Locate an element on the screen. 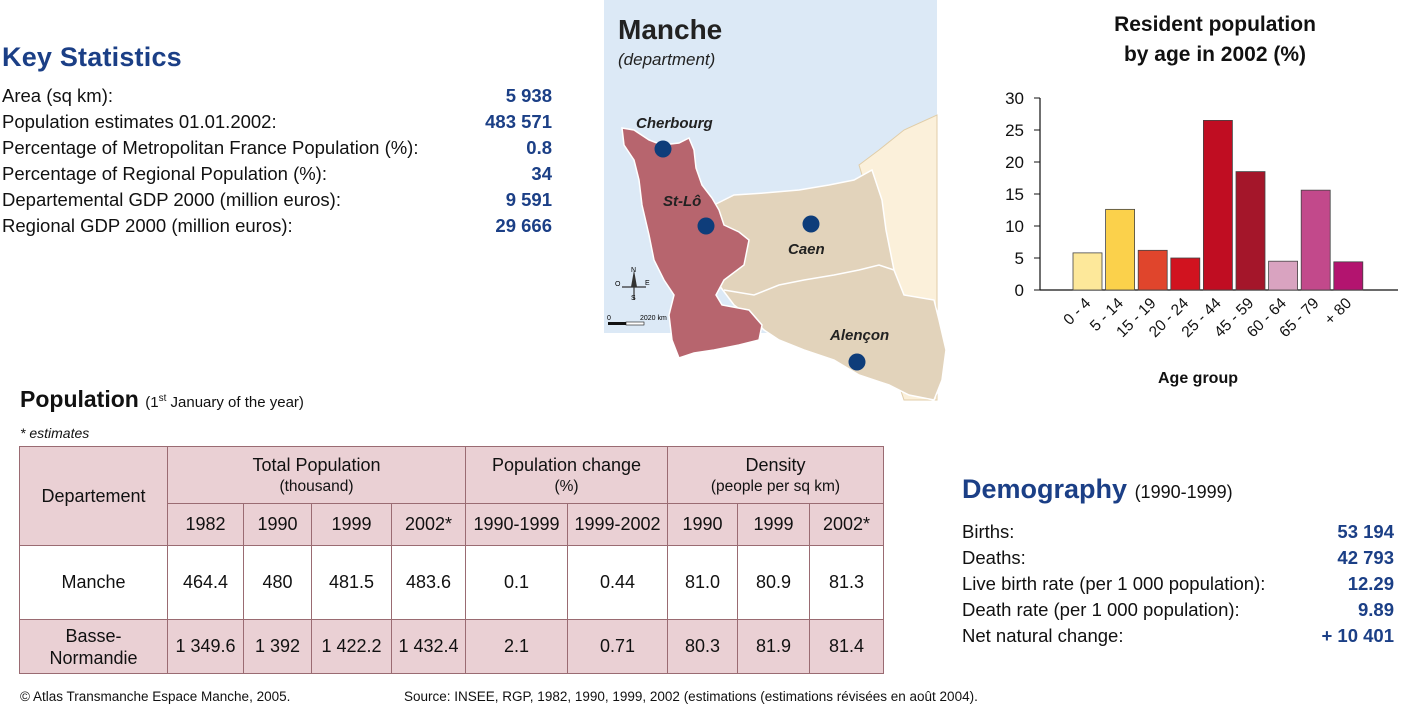 The width and height of the screenshot is (1404, 709). scale-zero: 0 is located at coordinates (609, 318).